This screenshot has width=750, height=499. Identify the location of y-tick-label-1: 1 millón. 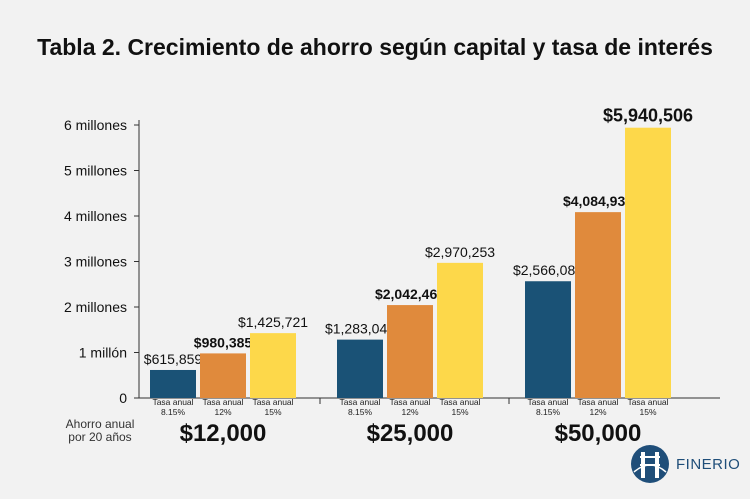
(103, 353).